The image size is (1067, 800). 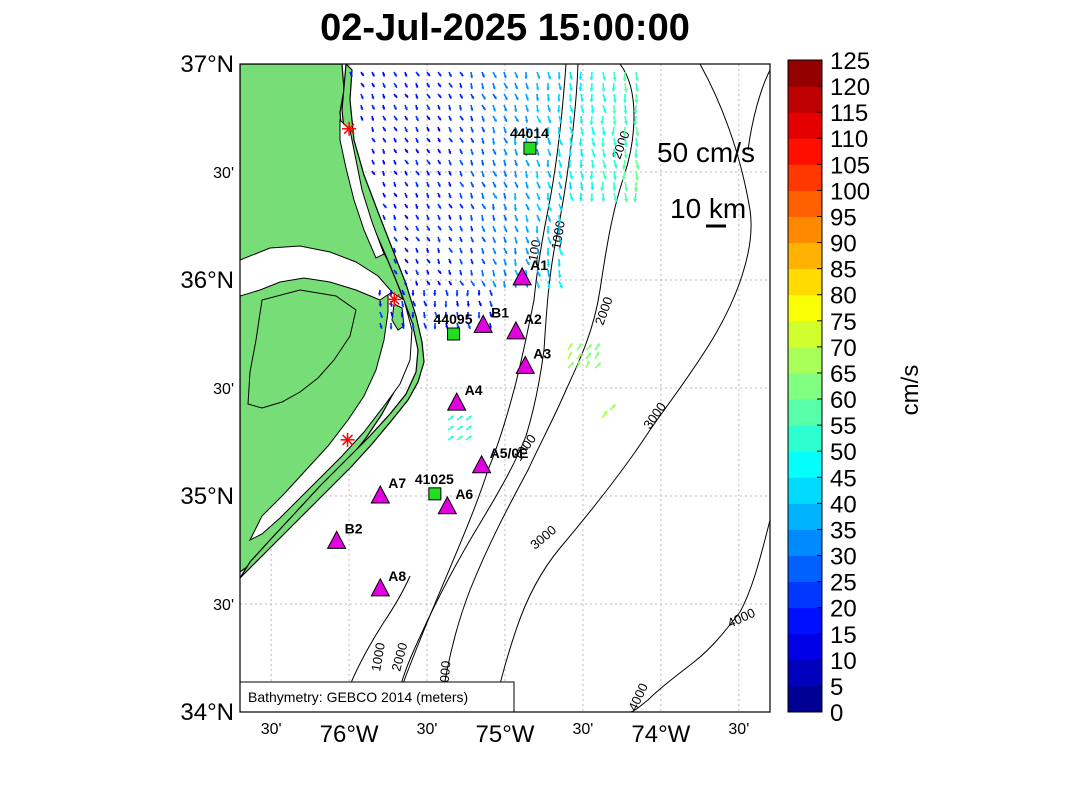 I want to click on station-label: A8, so click(x=397, y=576).